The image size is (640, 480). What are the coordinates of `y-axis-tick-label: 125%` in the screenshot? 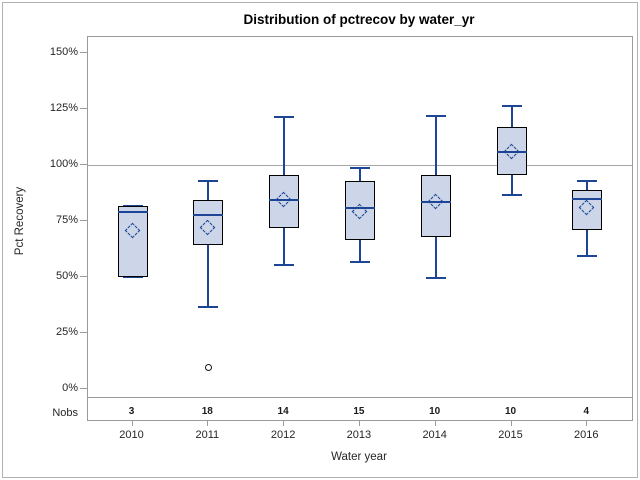 It's located at (63, 108).